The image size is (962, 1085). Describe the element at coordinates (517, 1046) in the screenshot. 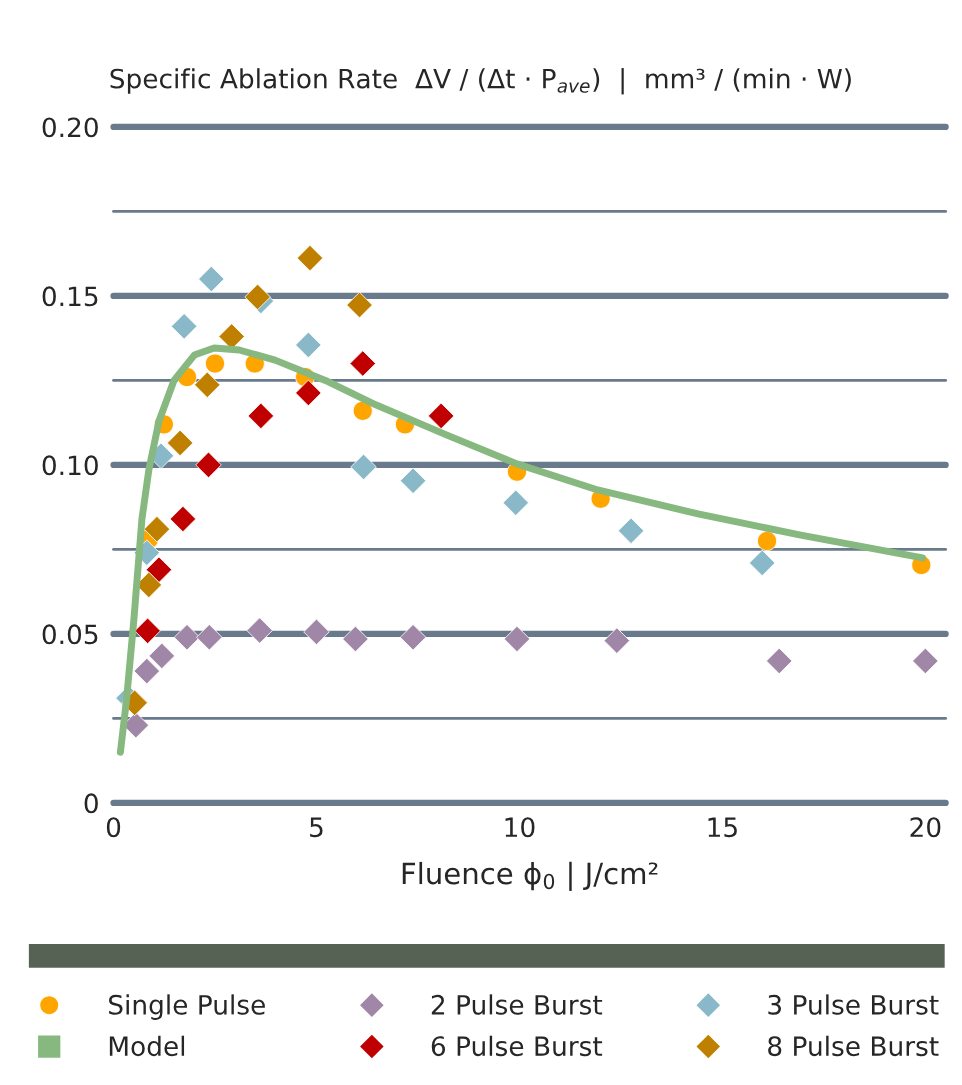

I see `legend-label: 6 Pulse Burst` at that location.